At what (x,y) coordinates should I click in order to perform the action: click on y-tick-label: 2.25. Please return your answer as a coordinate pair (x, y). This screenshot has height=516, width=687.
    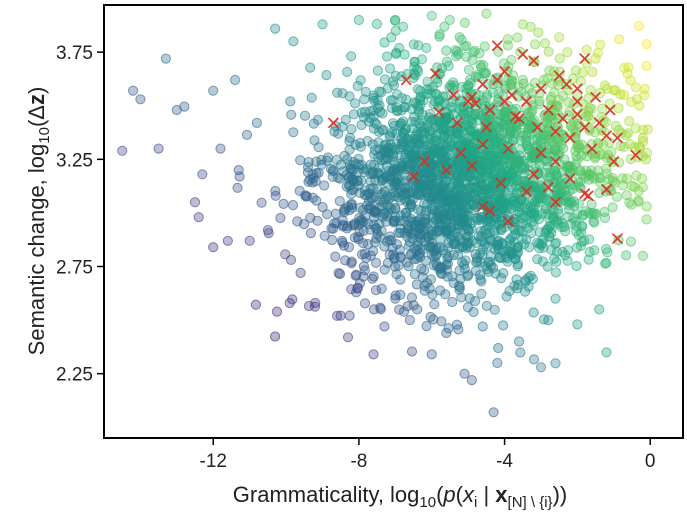
    Looking at the image, I should click on (74, 375).